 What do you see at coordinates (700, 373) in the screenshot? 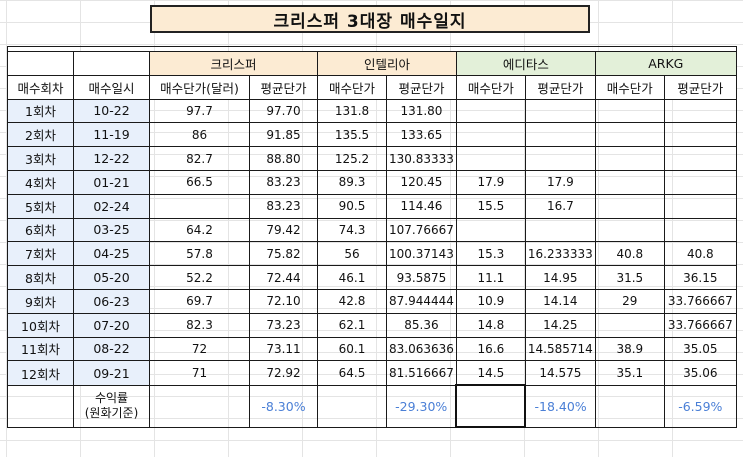
I see `price-cell: 35.06` at bounding box center [700, 373].